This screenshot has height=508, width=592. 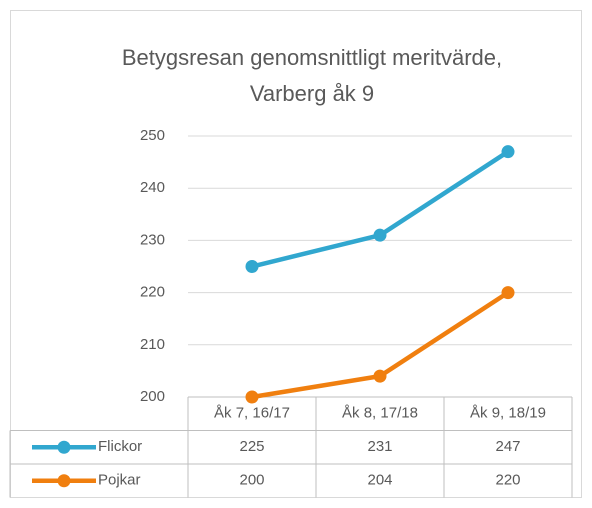 What do you see at coordinates (312, 93) in the screenshot?
I see `chart-title: Varberg åk 9` at bounding box center [312, 93].